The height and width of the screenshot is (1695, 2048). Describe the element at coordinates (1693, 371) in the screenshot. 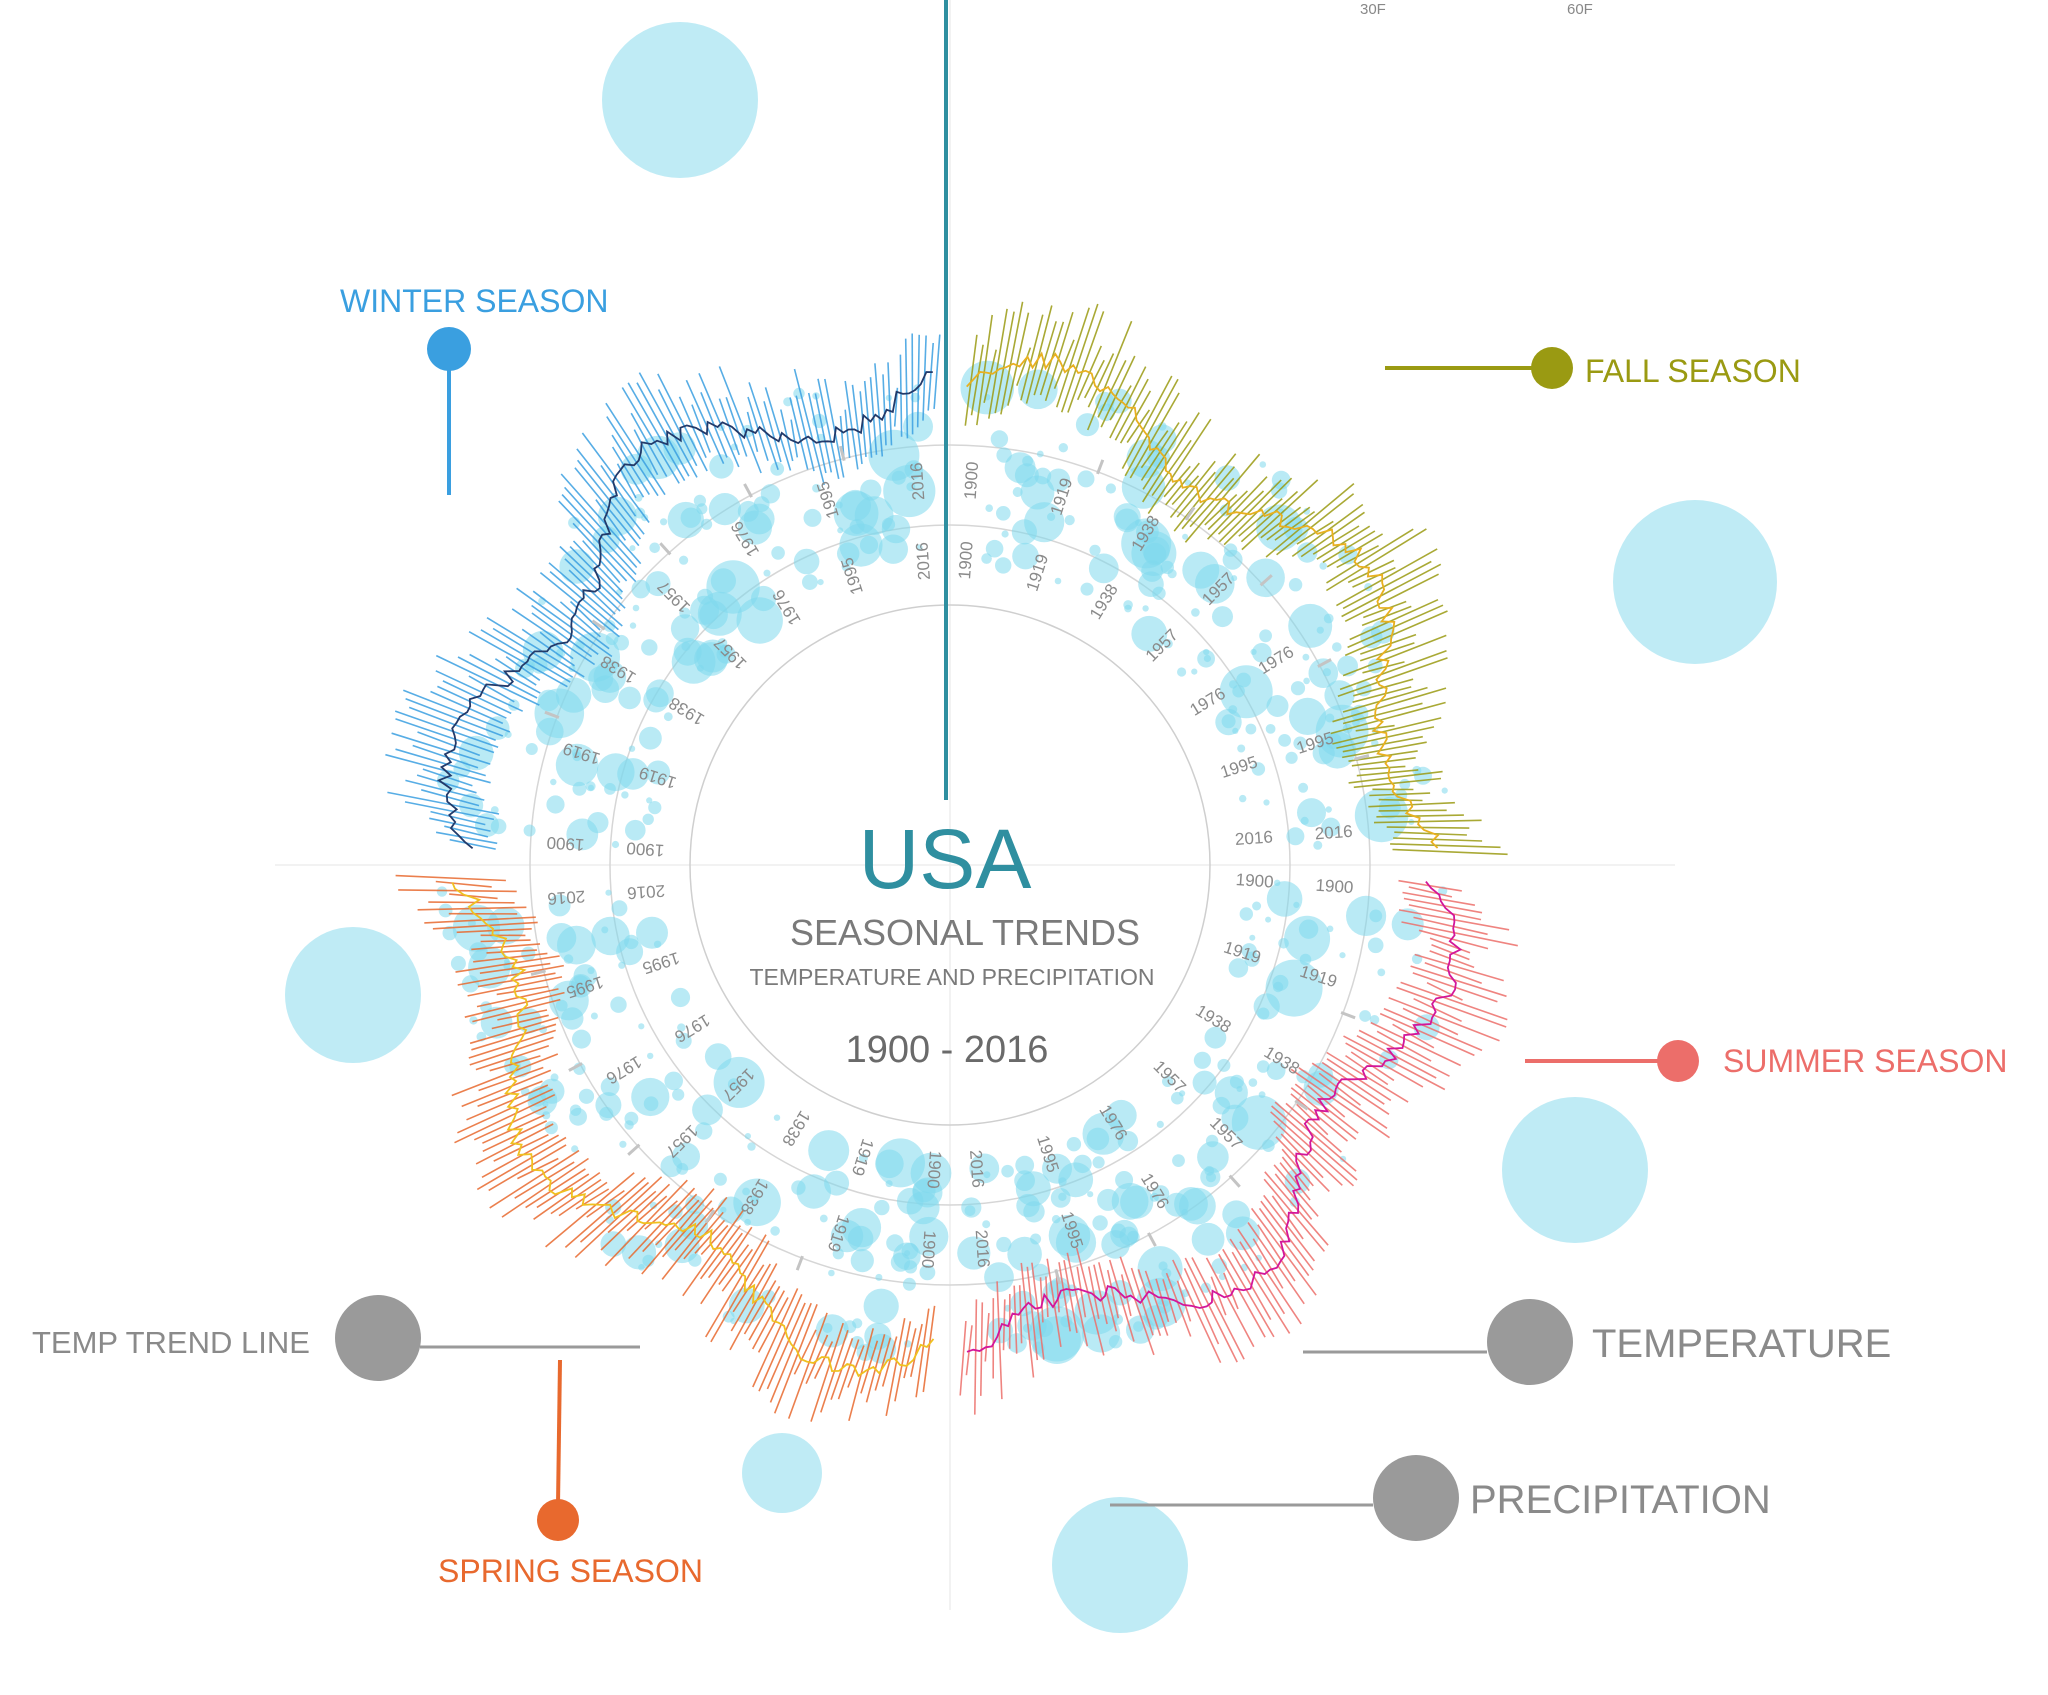

I see `fall-season-label: FALL SEASON` at that location.